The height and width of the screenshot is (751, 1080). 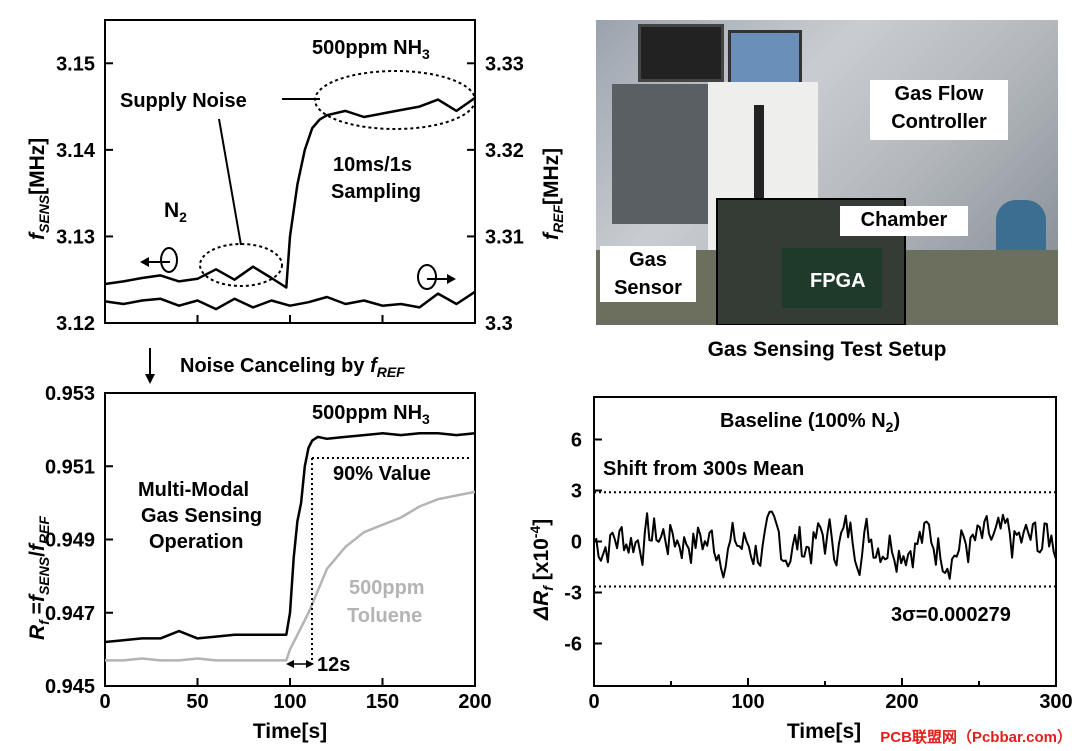 I want to click on caption-gas-sensor: Gas Sensor, so click(x=648, y=274).